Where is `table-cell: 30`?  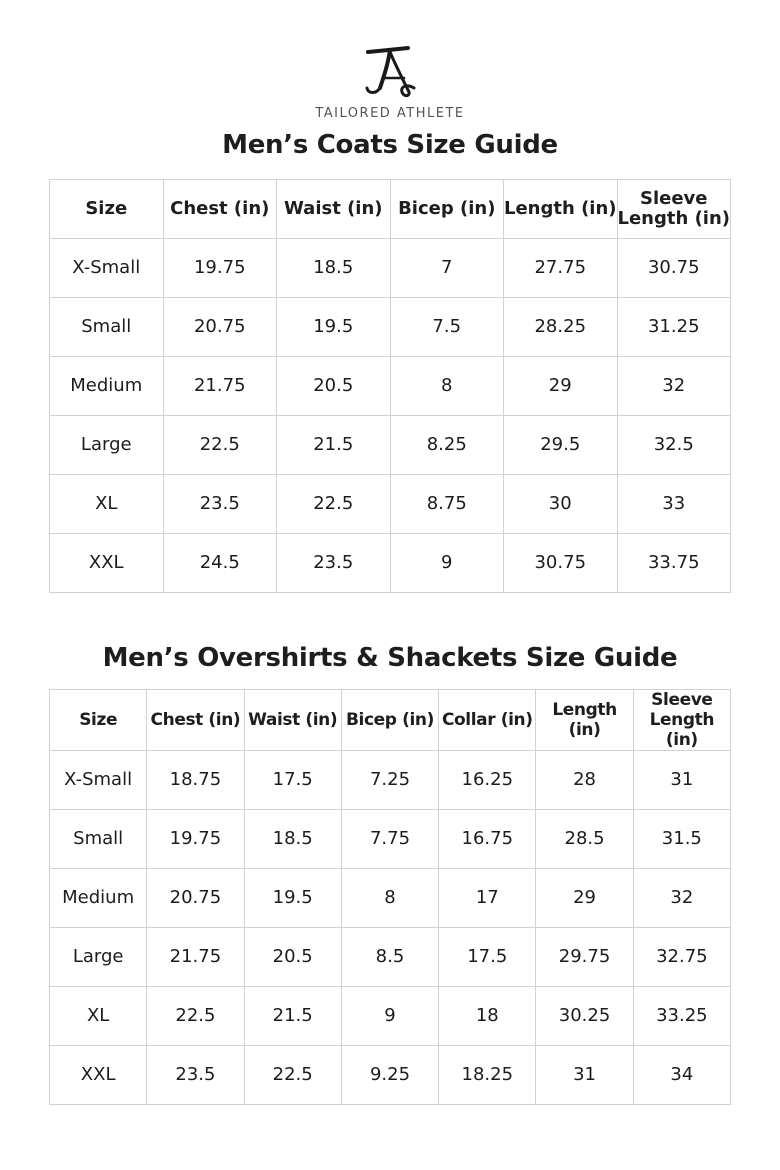 table-cell: 30 is located at coordinates (560, 504).